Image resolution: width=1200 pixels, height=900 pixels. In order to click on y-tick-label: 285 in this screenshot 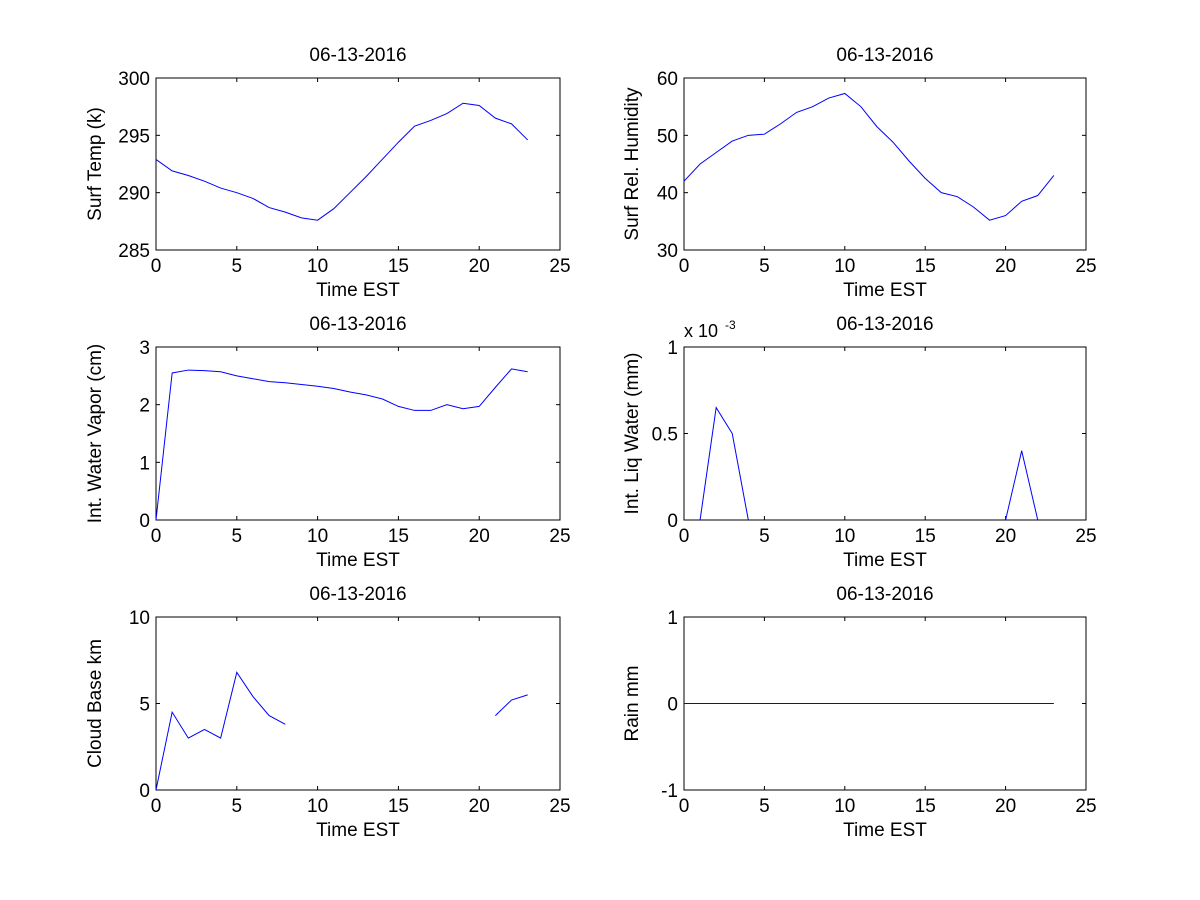, I will do `click(134, 251)`.